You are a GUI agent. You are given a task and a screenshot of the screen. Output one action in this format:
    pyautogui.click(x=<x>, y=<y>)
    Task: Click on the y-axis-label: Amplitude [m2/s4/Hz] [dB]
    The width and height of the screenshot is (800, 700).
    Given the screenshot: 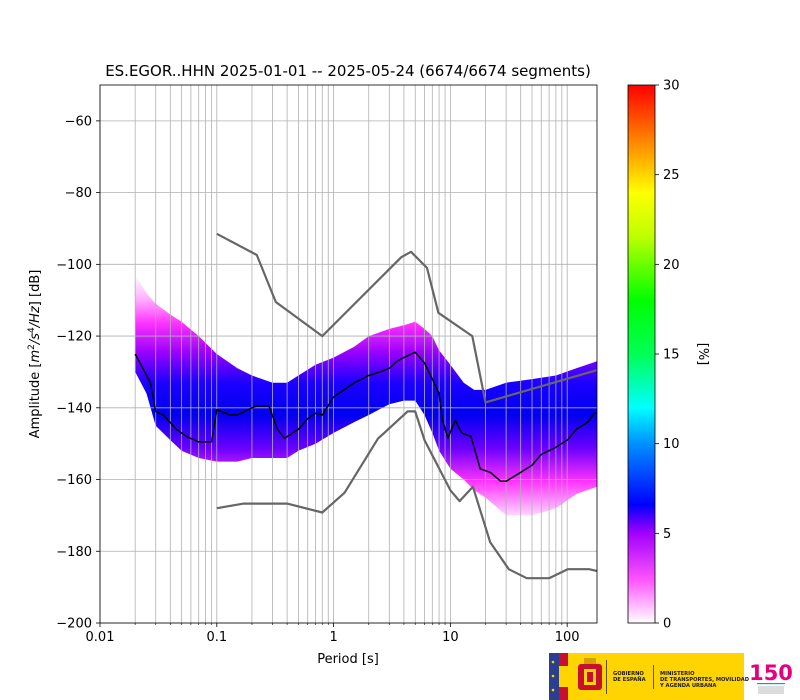 What is the action you would take?
    pyautogui.click(x=35, y=354)
    